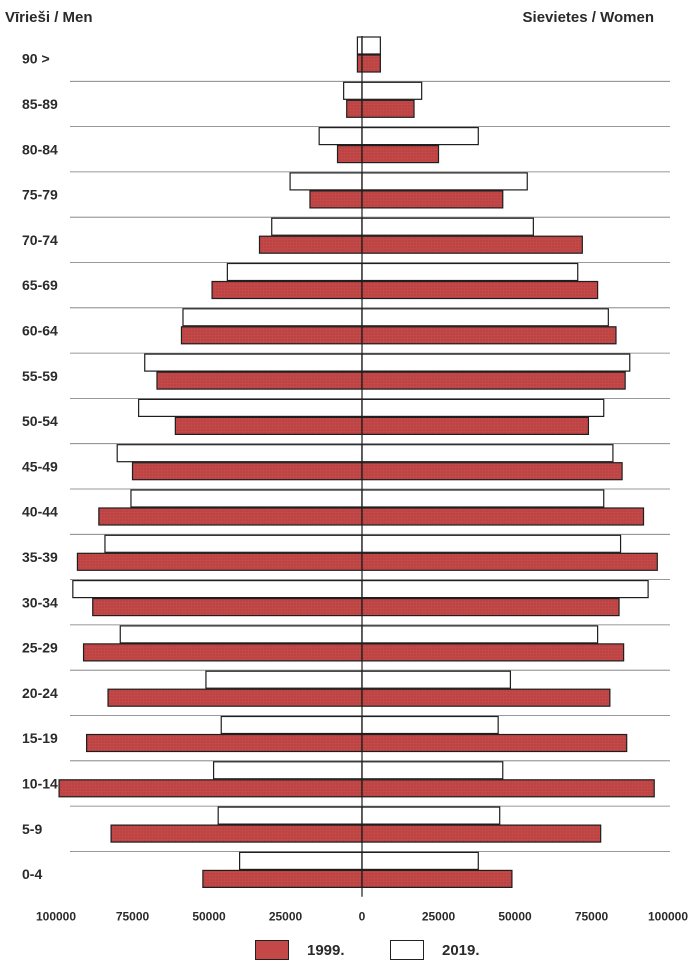  What do you see at coordinates (40, 330) in the screenshot?
I see `age-label: 60-64` at bounding box center [40, 330].